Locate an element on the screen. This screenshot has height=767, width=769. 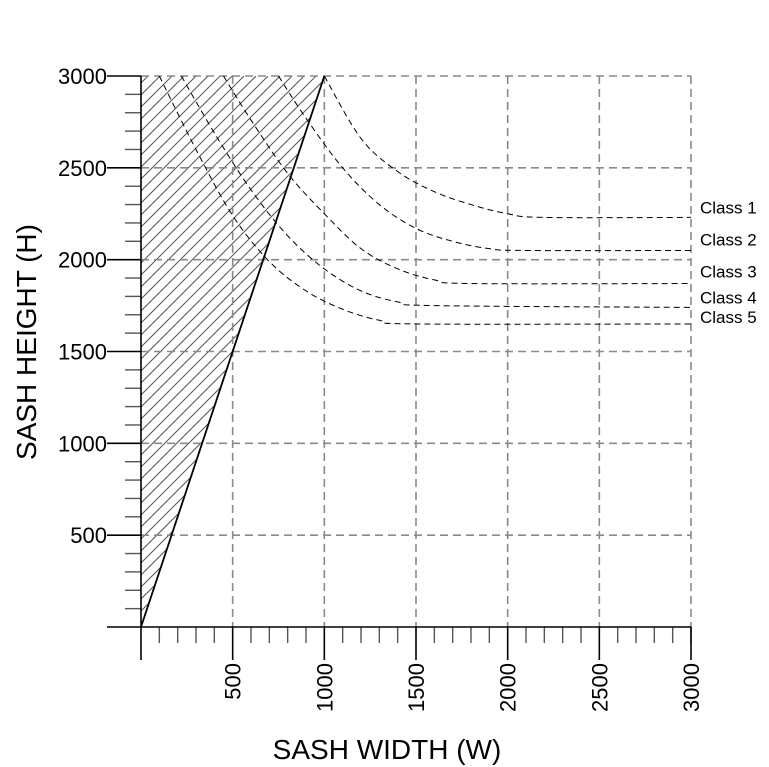
x-tick-label: 2000 is located at coordinates (508, 687).